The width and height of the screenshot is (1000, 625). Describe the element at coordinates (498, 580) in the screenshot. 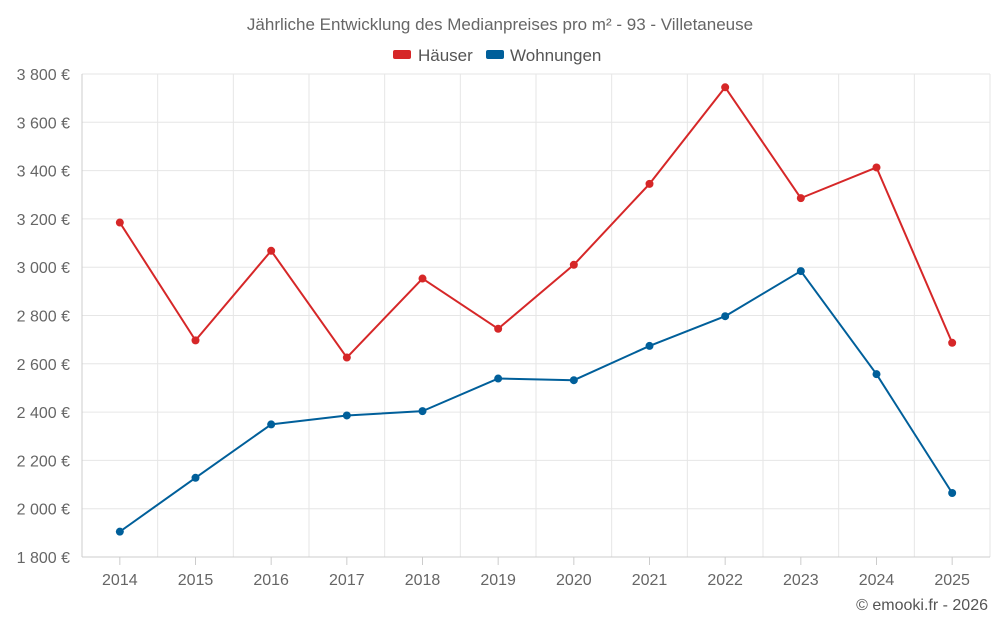

I see `x-tick-label: 2019` at that location.